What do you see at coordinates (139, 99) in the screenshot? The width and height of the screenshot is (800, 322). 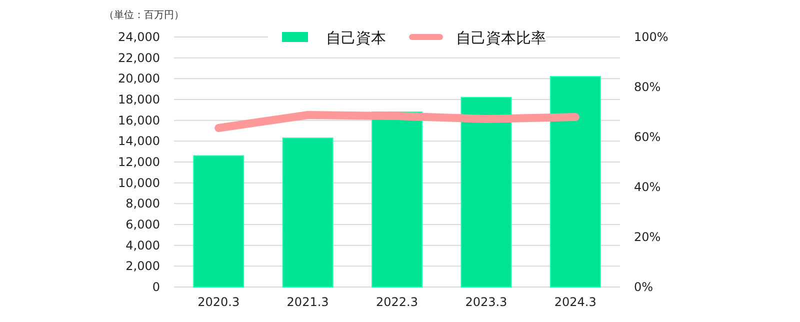 I see `y-tick-label: 18,000` at bounding box center [139, 99].